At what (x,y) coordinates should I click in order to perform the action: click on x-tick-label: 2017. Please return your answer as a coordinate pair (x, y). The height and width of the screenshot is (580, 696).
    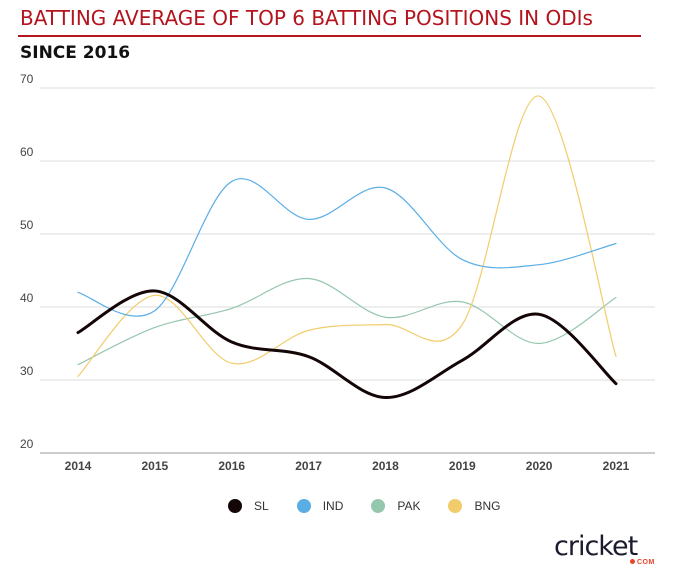
    Looking at the image, I should click on (308, 466).